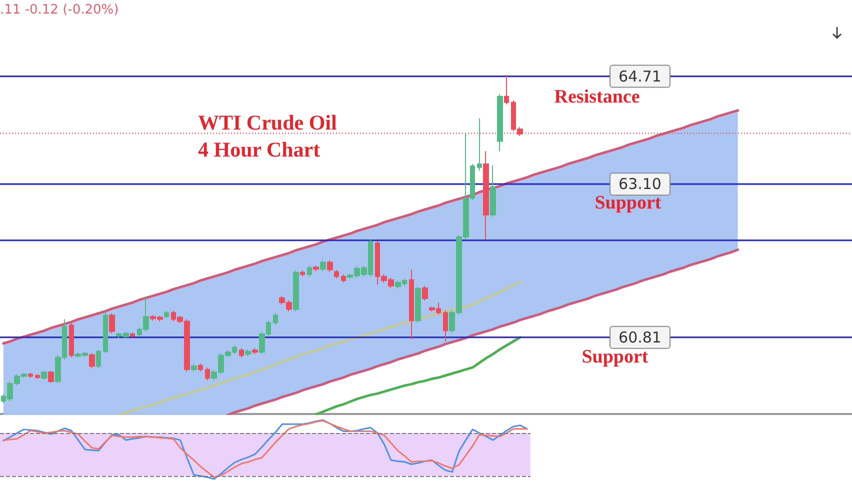 The height and width of the screenshot is (485, 852). What do you see at coordinates (640, 337) in the screenshot?
I see `y-tick-label: 60.81` at bounding box center [640, 337].